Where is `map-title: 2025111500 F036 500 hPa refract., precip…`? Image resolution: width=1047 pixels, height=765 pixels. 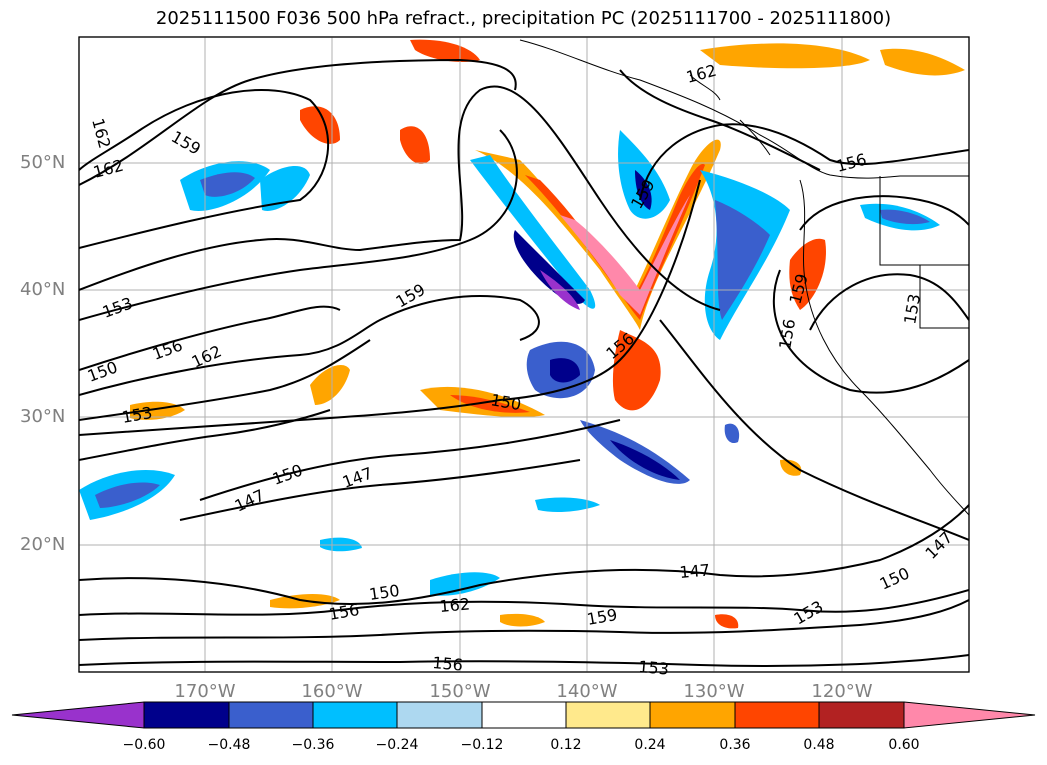
map-title: 2025111500 F036 500 hPa refract., precip… is located at coordinates (523, 18).